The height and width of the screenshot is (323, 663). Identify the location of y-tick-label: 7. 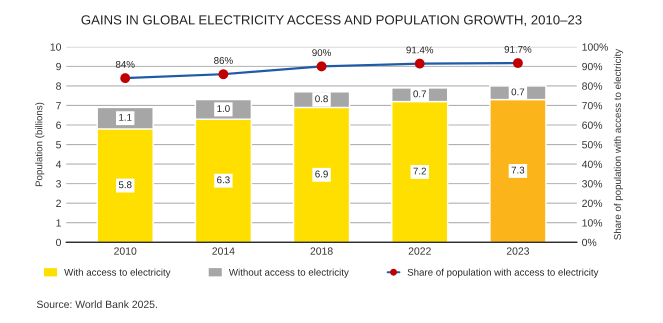
(58, 106).